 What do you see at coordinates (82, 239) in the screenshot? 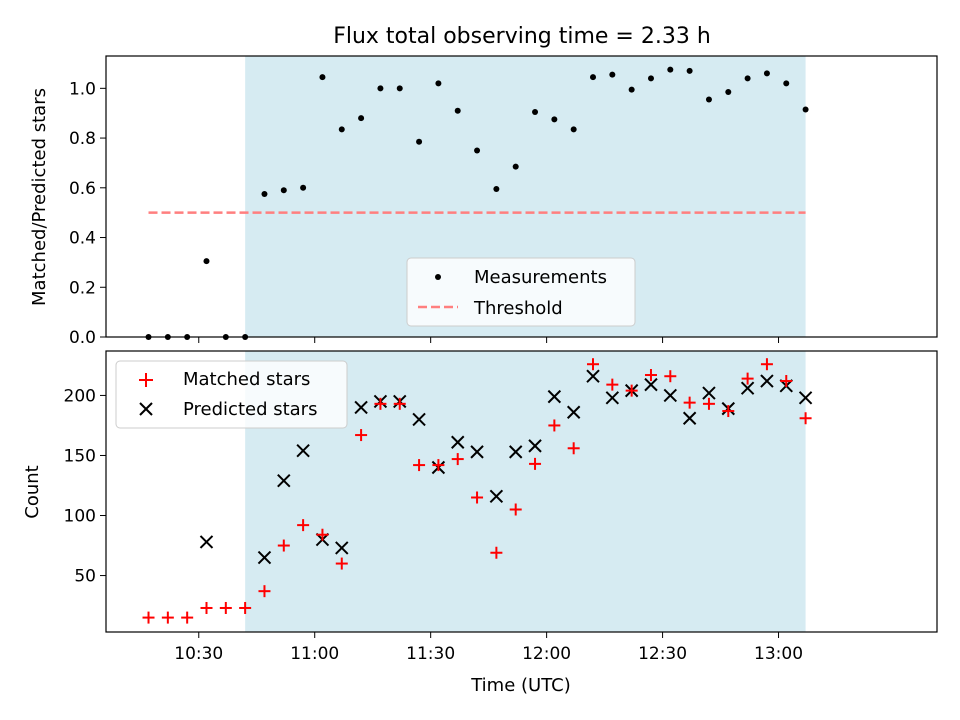
I see `top-y-tick-label: 0.4` at bounding box center [82, 239].